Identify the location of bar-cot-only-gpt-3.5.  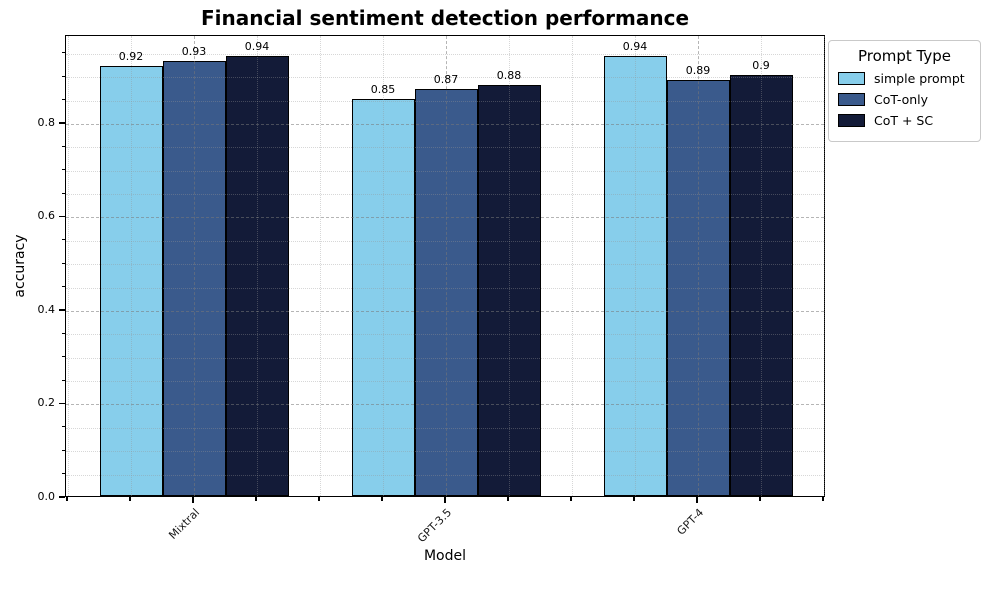
(446, 292).